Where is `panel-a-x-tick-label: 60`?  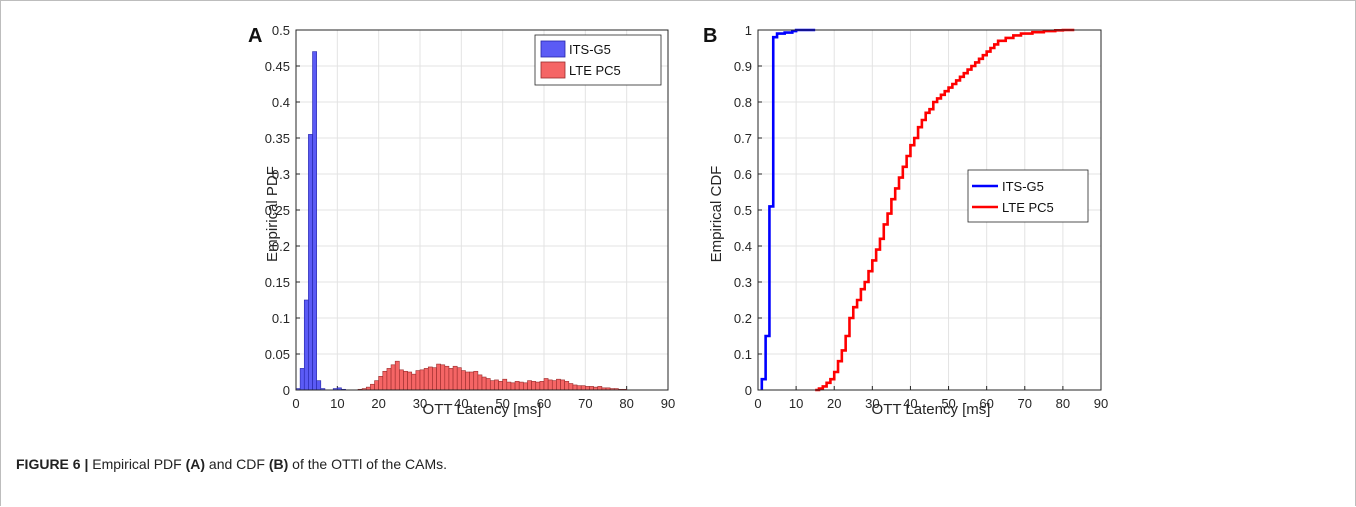
panel-a-x-tick-label: 60 is located at coordinates (544, 403).